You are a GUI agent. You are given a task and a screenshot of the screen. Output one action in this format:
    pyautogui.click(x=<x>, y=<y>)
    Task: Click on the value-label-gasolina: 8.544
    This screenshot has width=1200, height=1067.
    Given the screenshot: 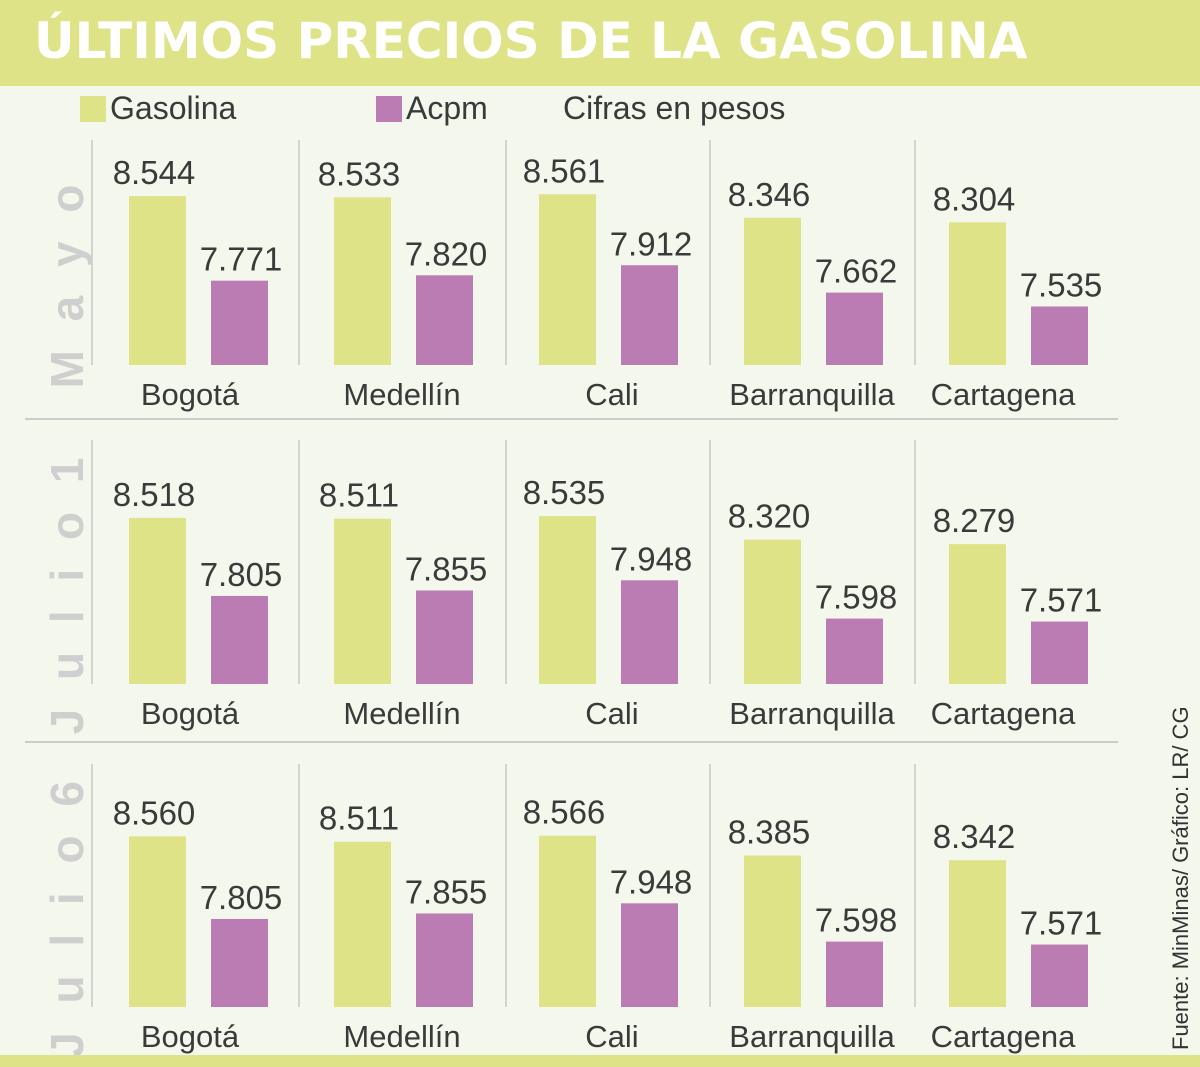 What is the action you would take?
    pyautogui.click(x=154, y=172)
    